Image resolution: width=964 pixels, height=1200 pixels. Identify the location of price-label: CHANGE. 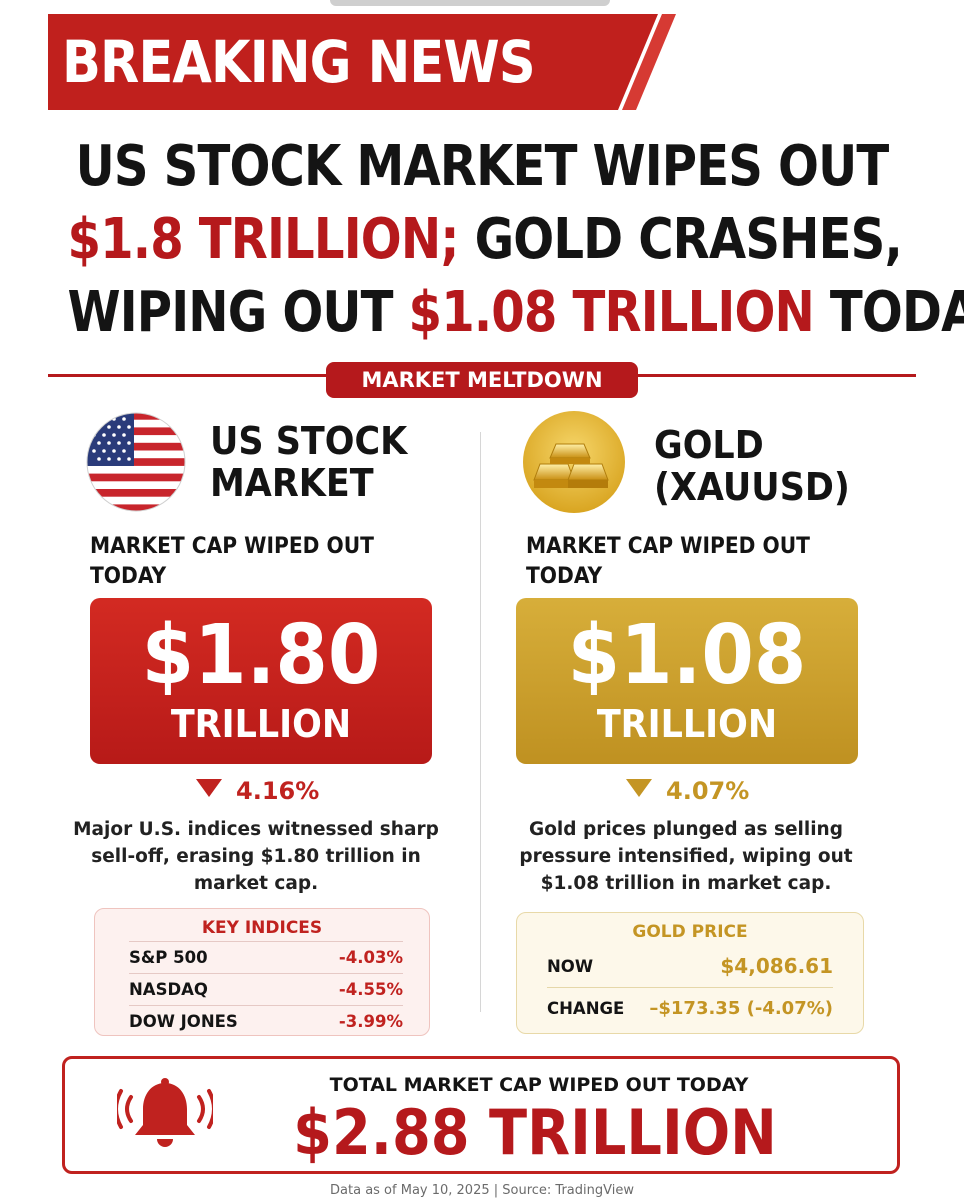
(586, 1008).